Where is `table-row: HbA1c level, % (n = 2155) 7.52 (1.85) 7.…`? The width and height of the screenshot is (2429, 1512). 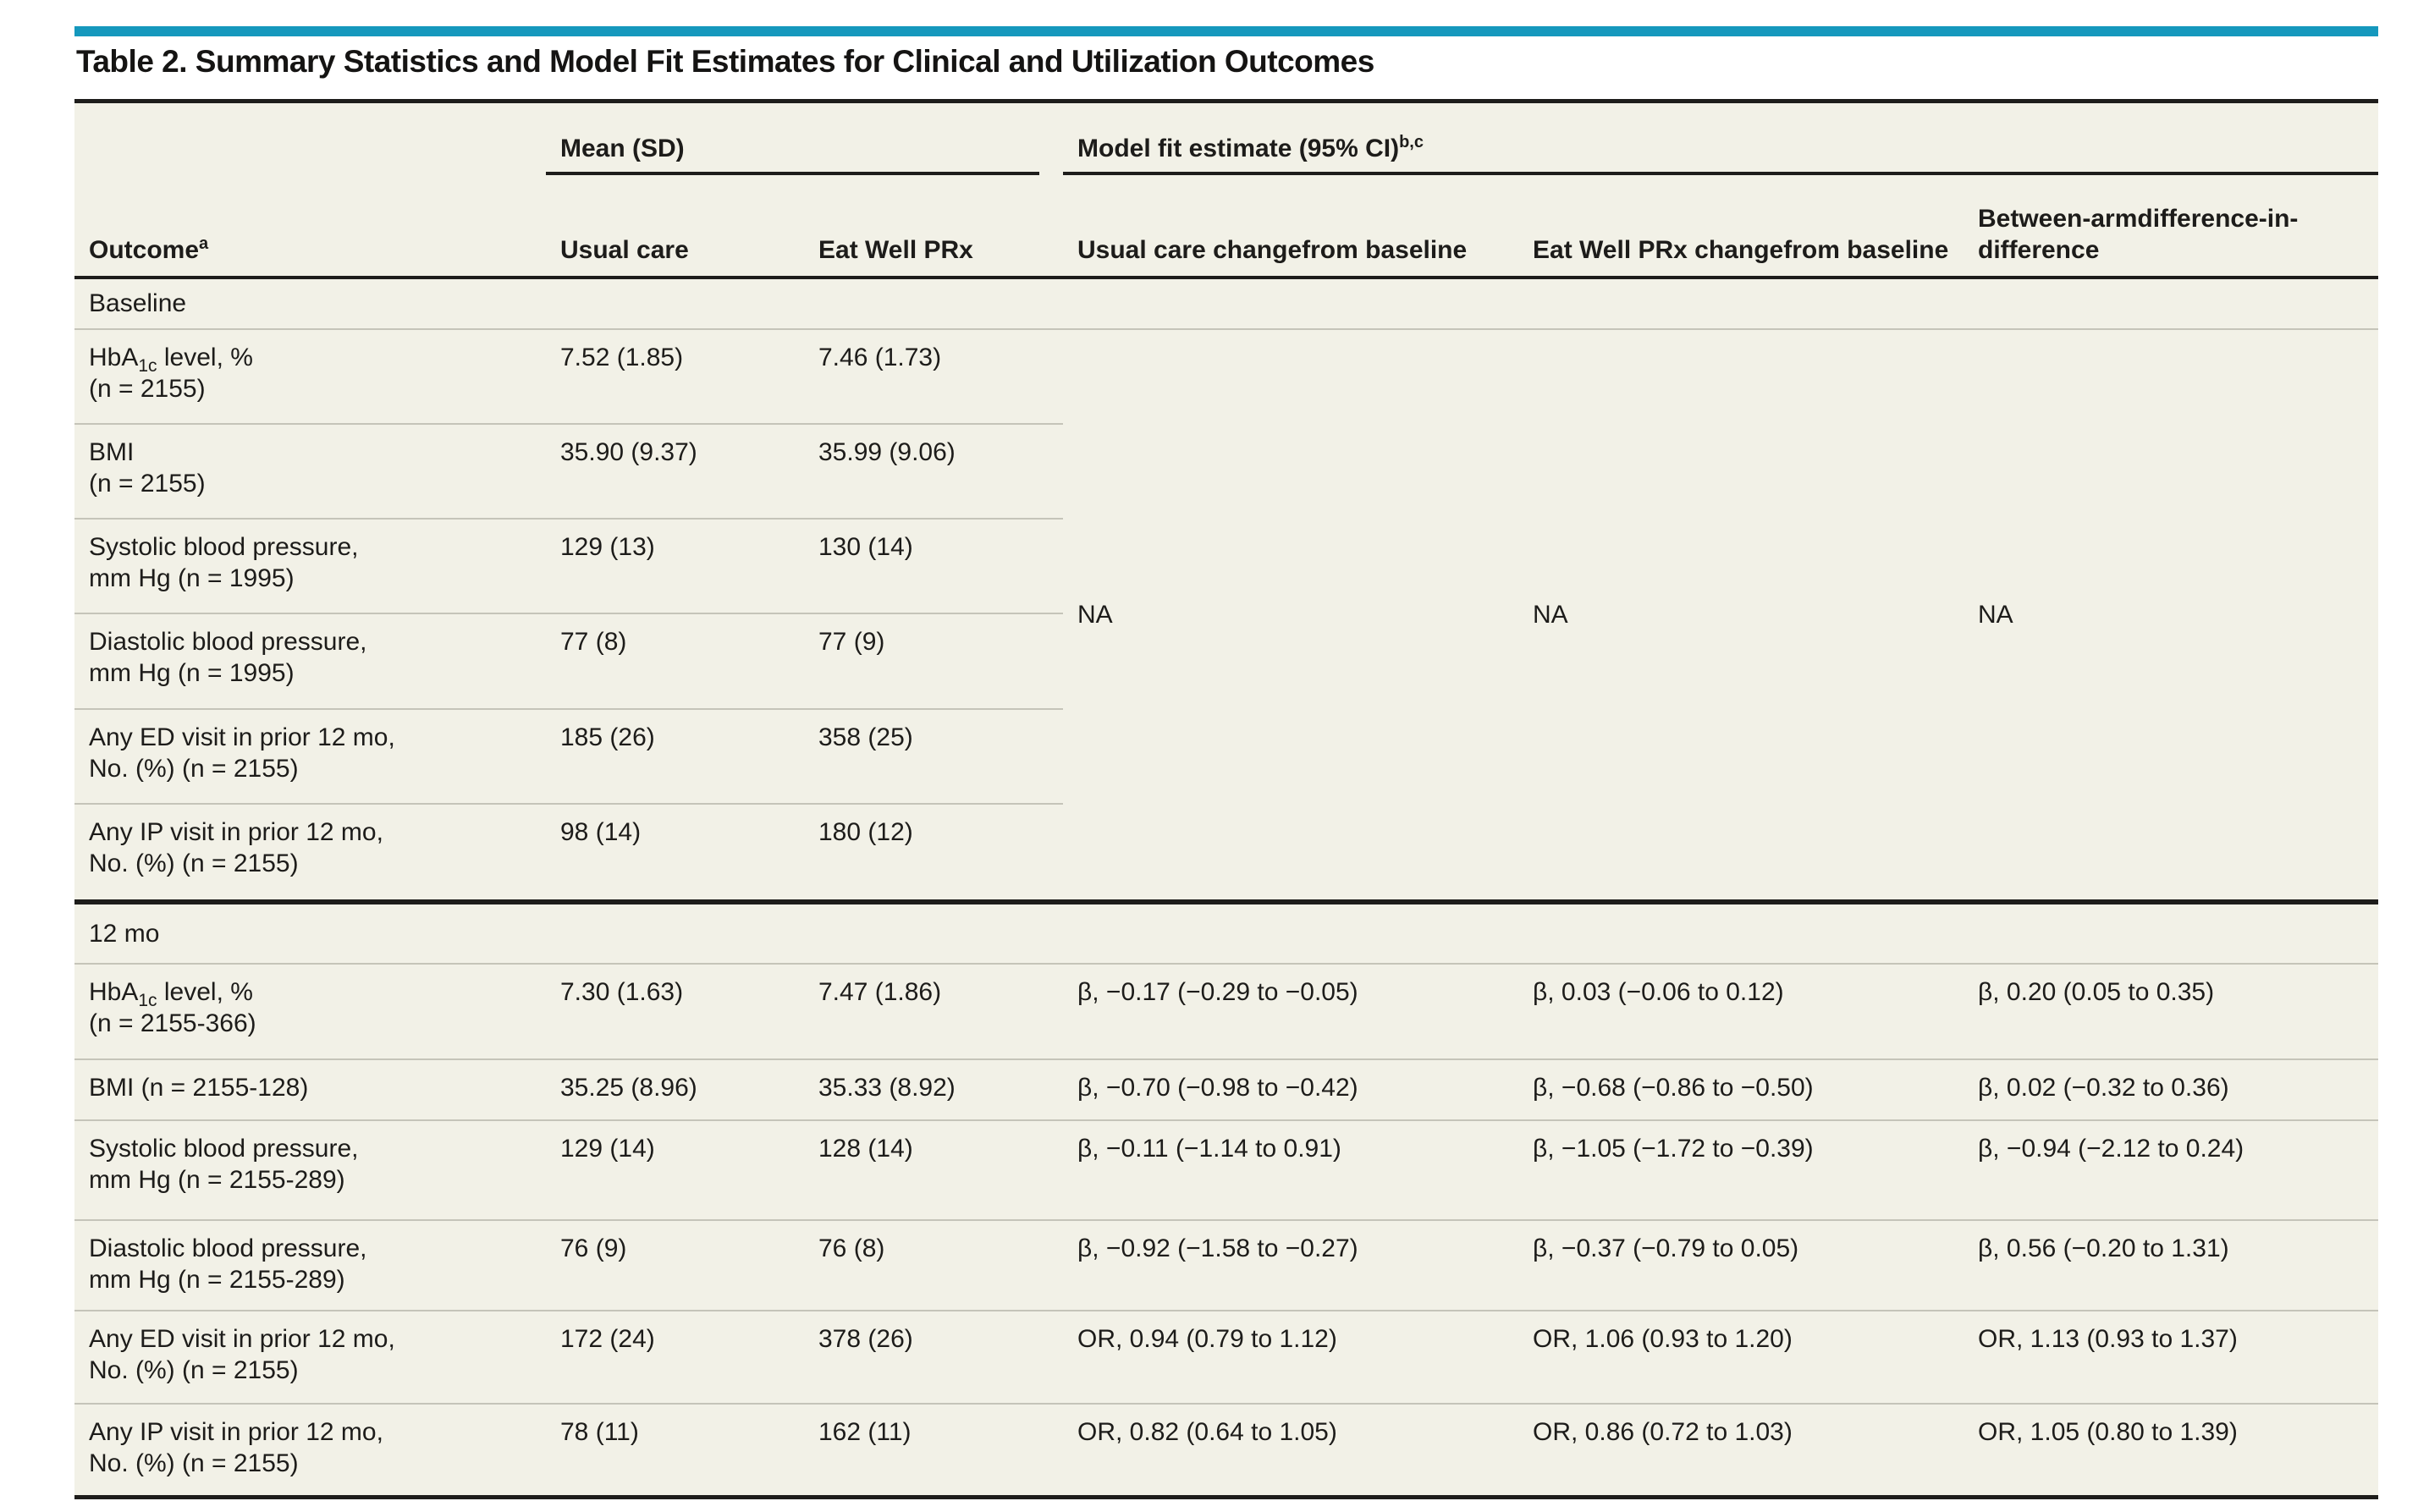
table-row: HbA1c level, % (n = 2155) 7.52 (1.85) 7.… is located at coordinates (568, 378).